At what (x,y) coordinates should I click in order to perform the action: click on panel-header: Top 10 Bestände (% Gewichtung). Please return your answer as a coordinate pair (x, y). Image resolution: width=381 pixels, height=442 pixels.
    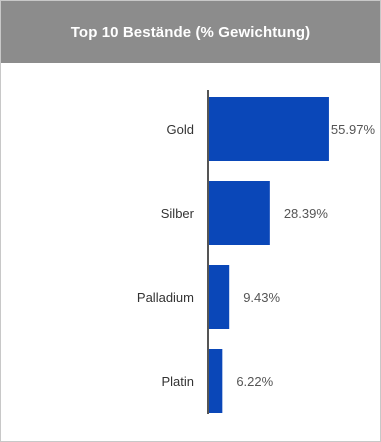
    Looking at the image, I should click on (190, 32).